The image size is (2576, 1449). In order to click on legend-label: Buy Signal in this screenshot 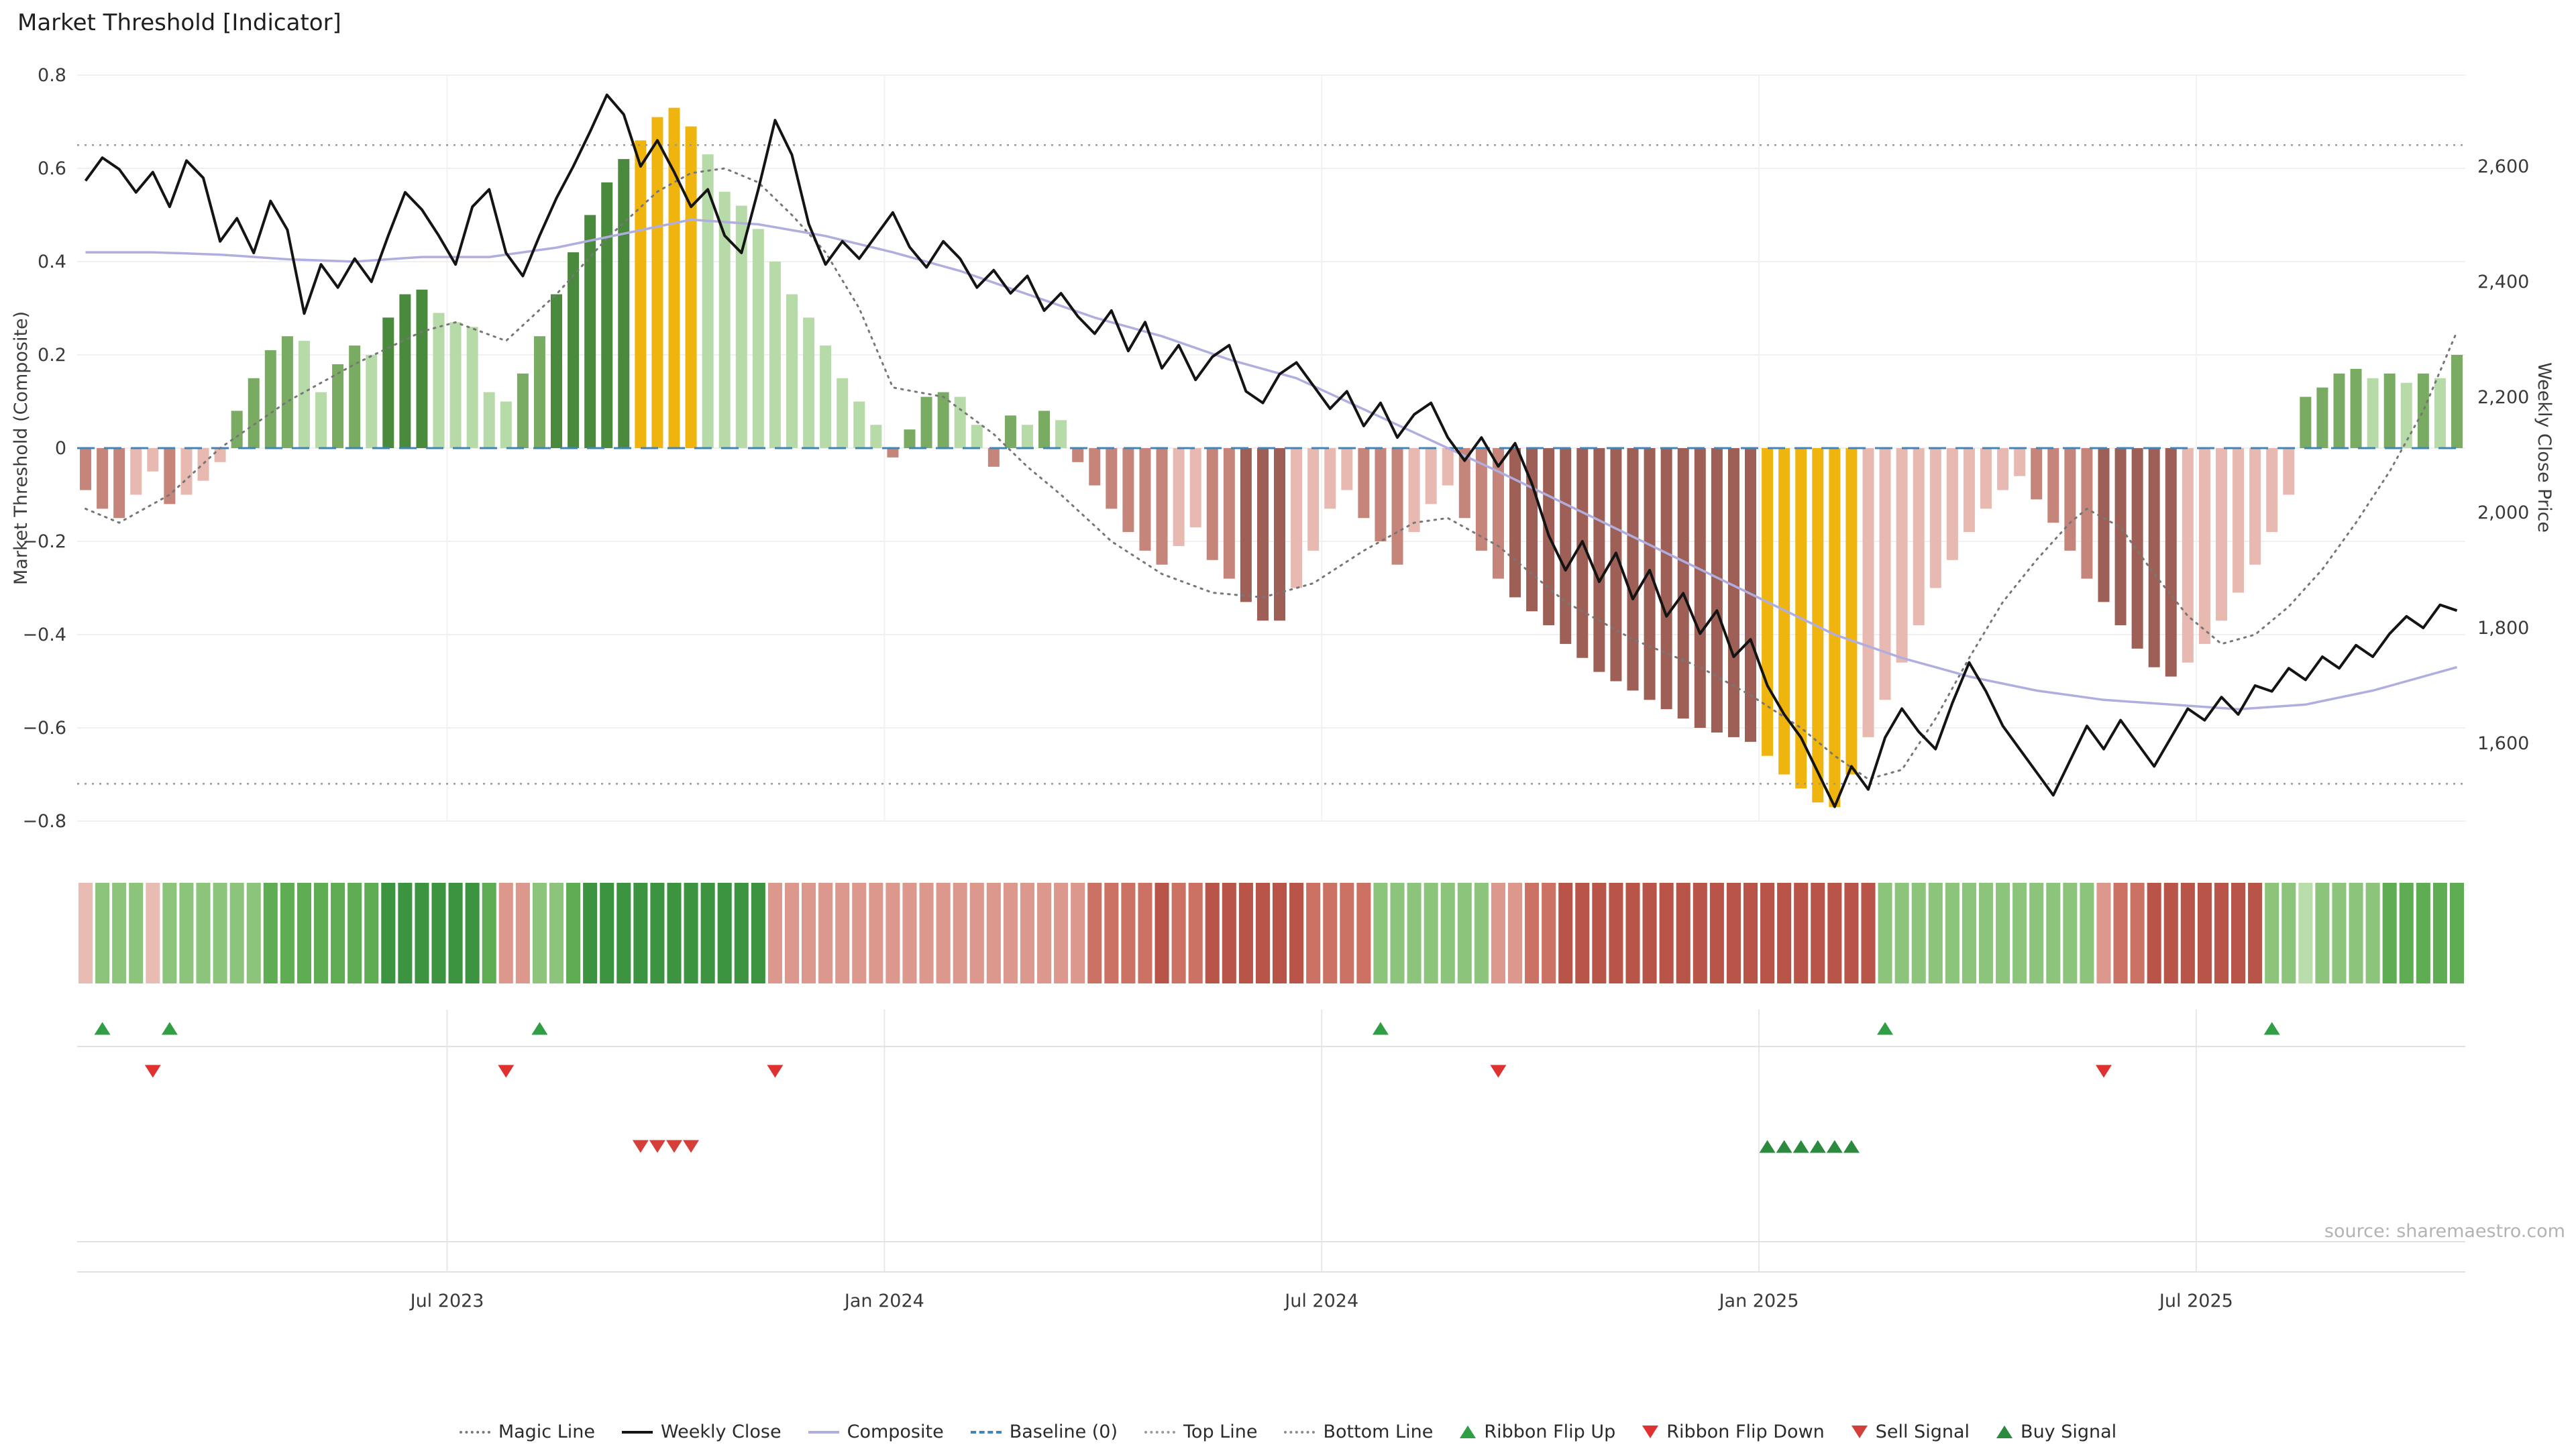, I will do `click(2069, 1431)`.